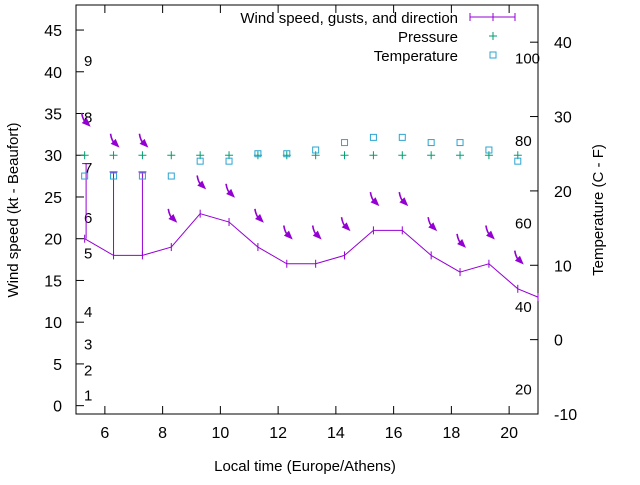  What do you see at coordinates (311, 255) in the screenshot?
I see `wind-speed-line` at bounding box center [311, 255].